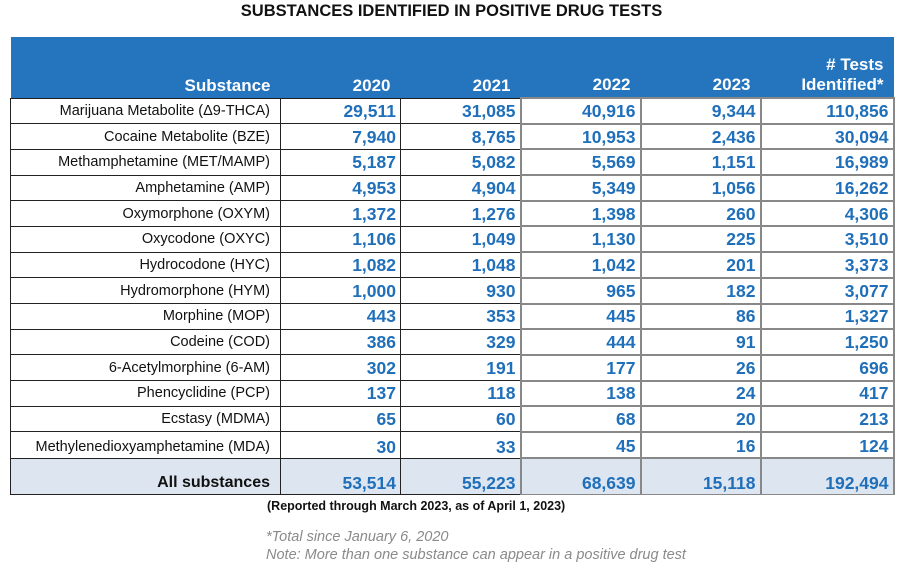  Describe the element at coordinates (145, 316) in the screenshot. I see `substance-name: Morphine (MOP)` at that location.